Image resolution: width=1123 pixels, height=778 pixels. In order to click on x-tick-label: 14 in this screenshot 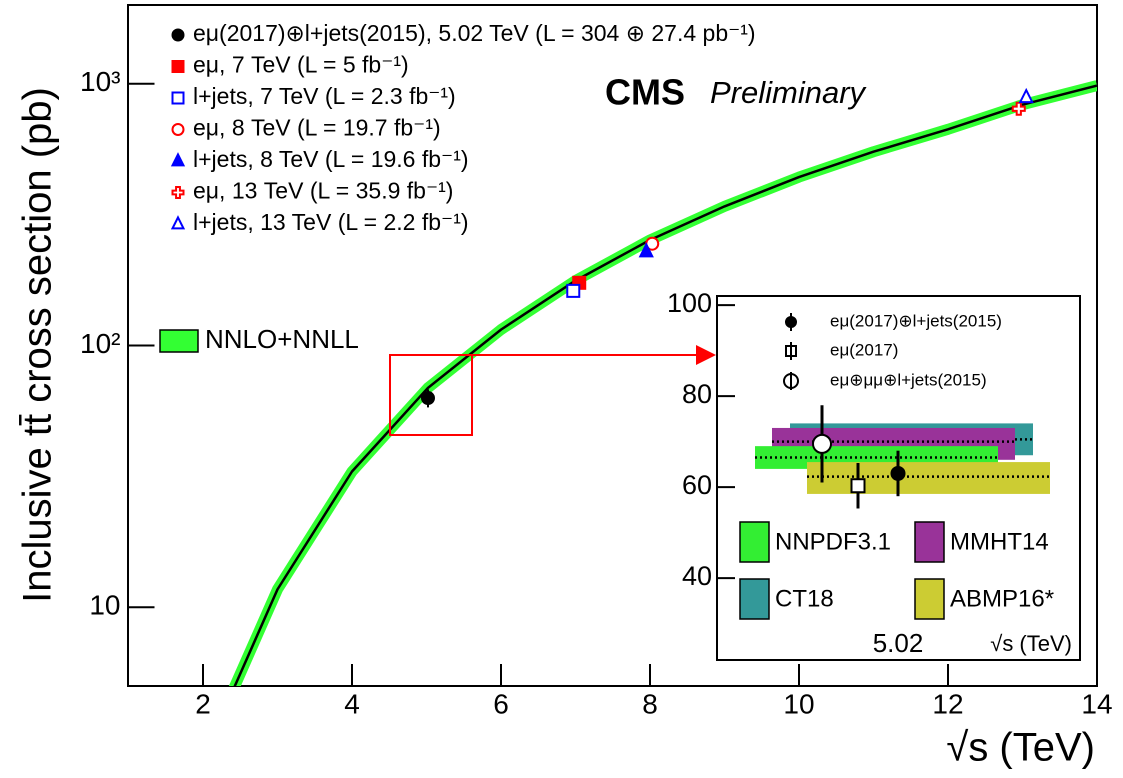, I will do `click(1096, 703)`.